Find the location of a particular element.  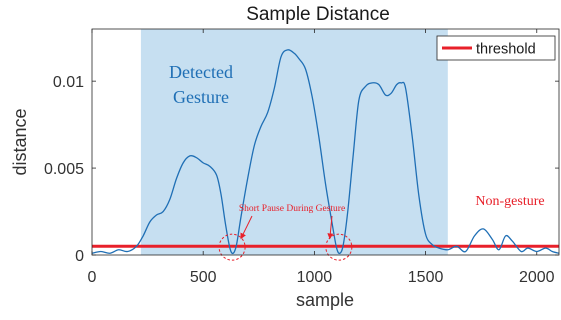

x-tick-label: 1500 is located at coordinates (426, 277).